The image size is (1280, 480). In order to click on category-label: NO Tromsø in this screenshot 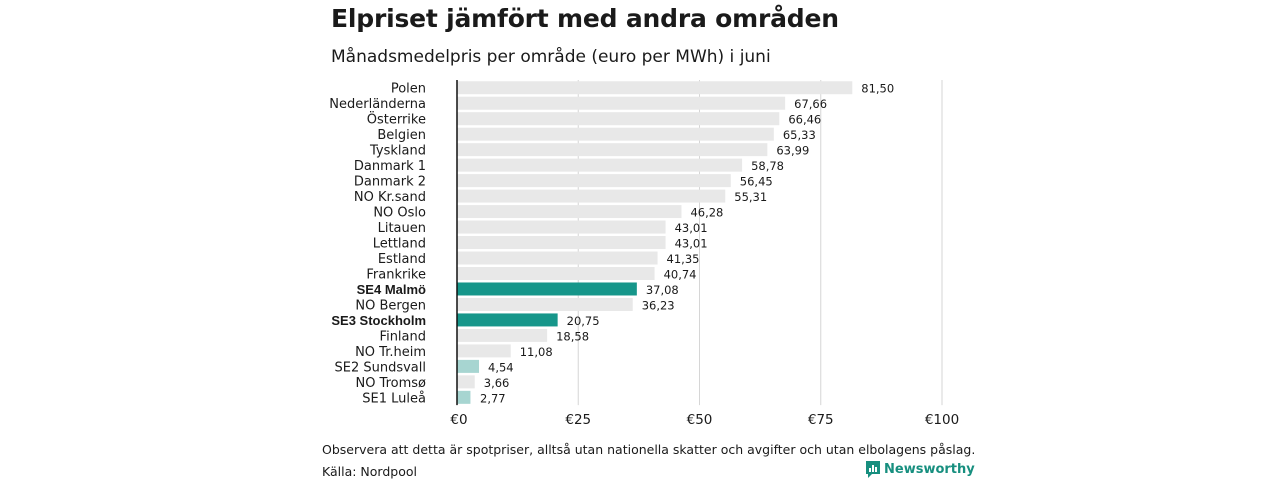, I will do `click(390, 383)`.